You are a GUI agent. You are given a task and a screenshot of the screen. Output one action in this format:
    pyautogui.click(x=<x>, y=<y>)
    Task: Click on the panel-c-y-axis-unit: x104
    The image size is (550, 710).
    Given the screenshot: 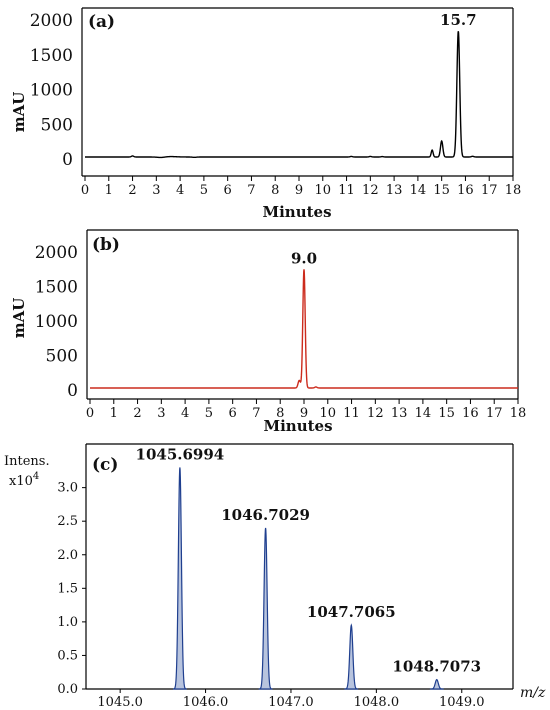 What is the action you would take?
    pyautogui.click(x=24, y=480)
    